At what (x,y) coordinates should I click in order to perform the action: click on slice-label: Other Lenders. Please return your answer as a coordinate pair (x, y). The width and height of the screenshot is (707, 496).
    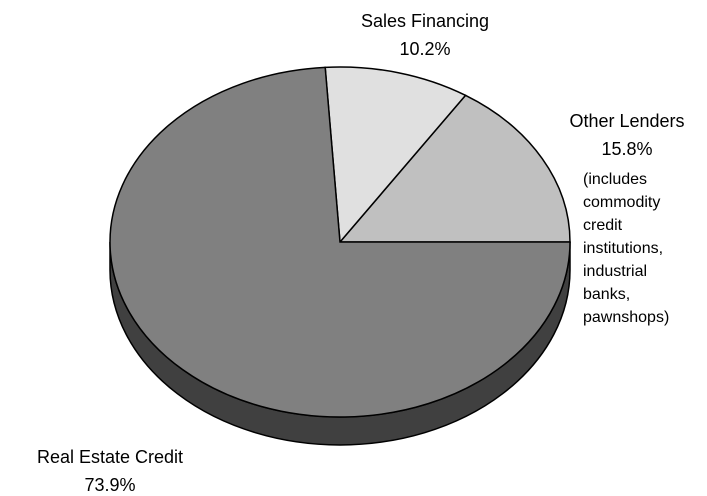
    Looking at the image, I should click on (626, 121).